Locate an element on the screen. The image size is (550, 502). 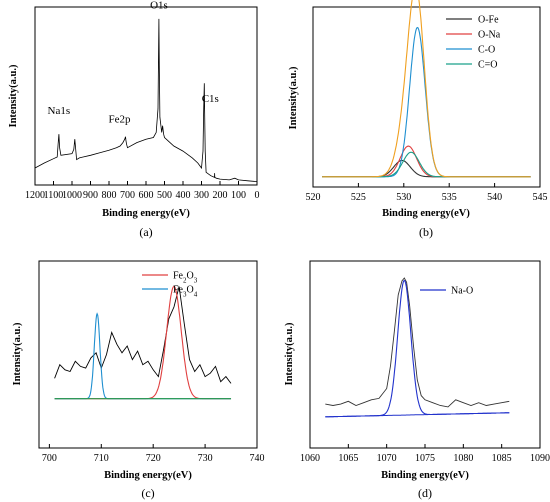
fit-baseline-line is located at coordinates (417, 415).